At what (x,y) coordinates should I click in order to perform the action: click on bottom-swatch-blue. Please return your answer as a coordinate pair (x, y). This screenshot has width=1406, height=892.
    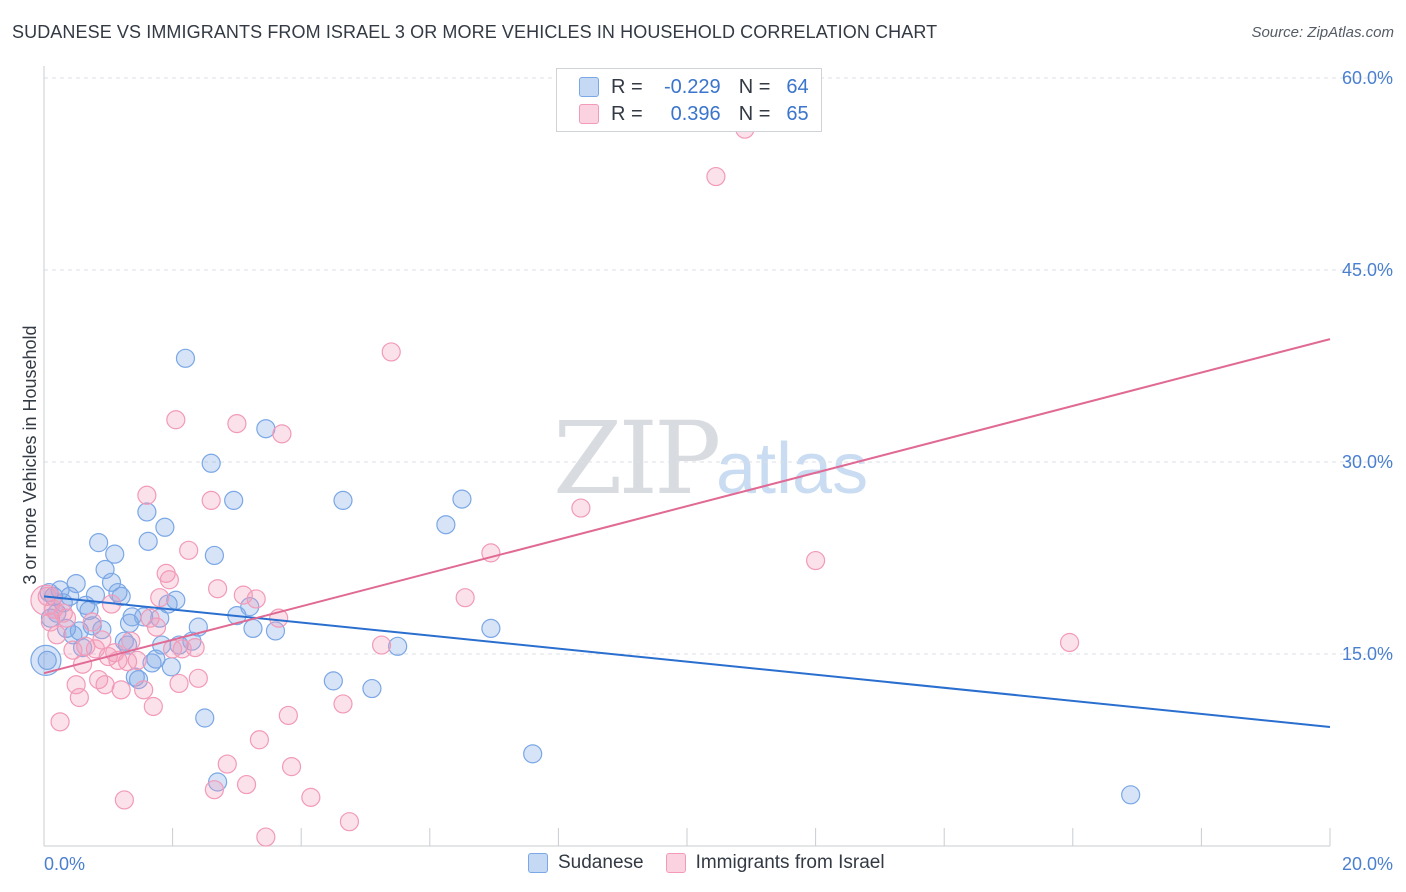
    Looking at the image, I should click on (538, 863).